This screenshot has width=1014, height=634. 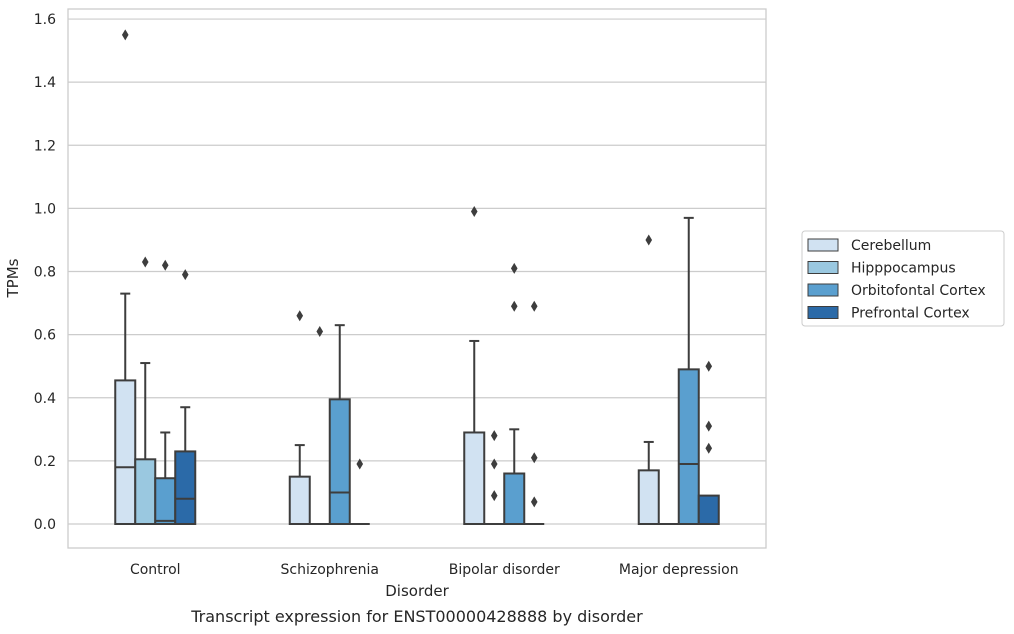 I want to click on x-tick-label: Control, so click(x=155, y=570).